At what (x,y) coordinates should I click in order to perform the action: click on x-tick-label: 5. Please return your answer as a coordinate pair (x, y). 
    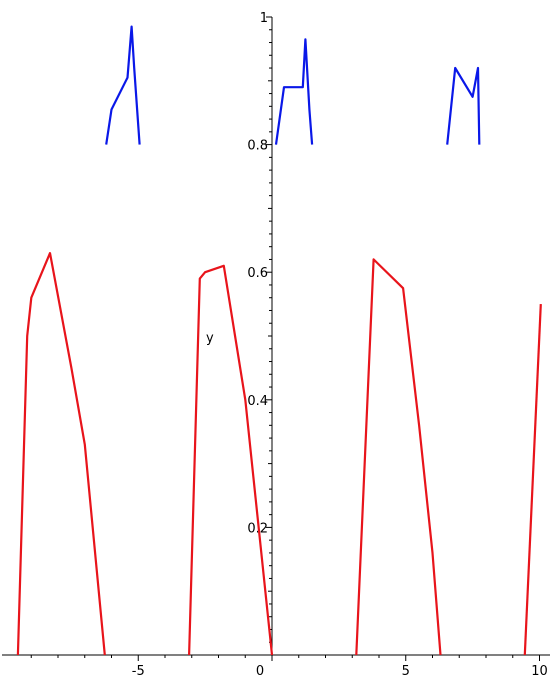
    Looking at the image, I should click on (406, 671).